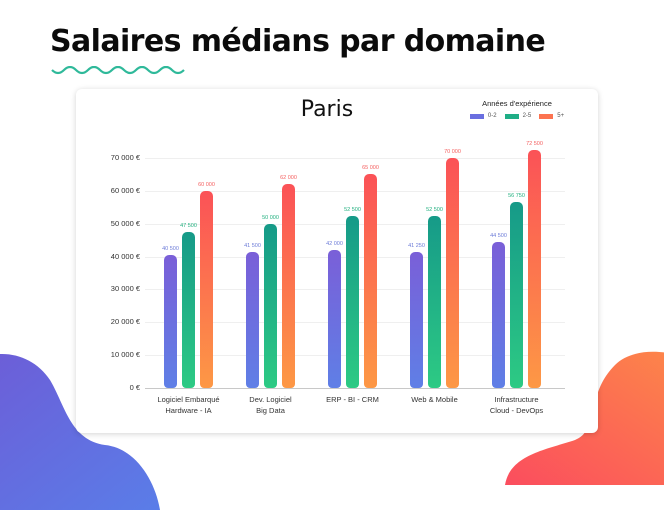  I want to click on x-category-label: Infrastructure Cloud - DevOps, so click(517, 405).